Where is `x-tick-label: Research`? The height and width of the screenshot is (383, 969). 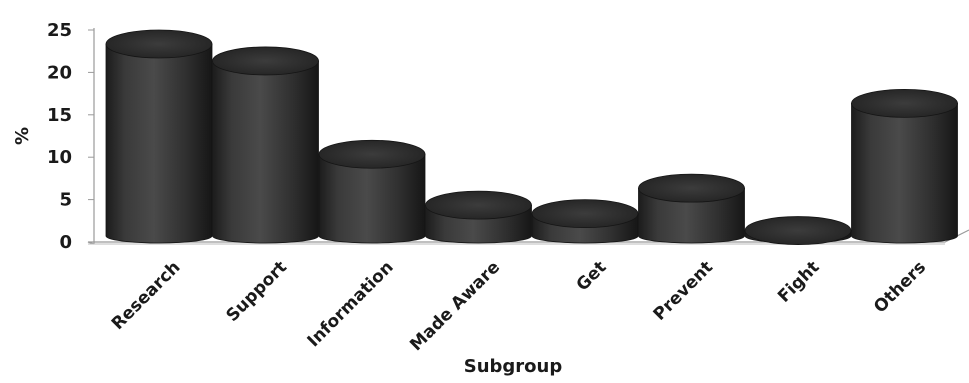 x-tick-label: Research is located at coordinates (146, 295).